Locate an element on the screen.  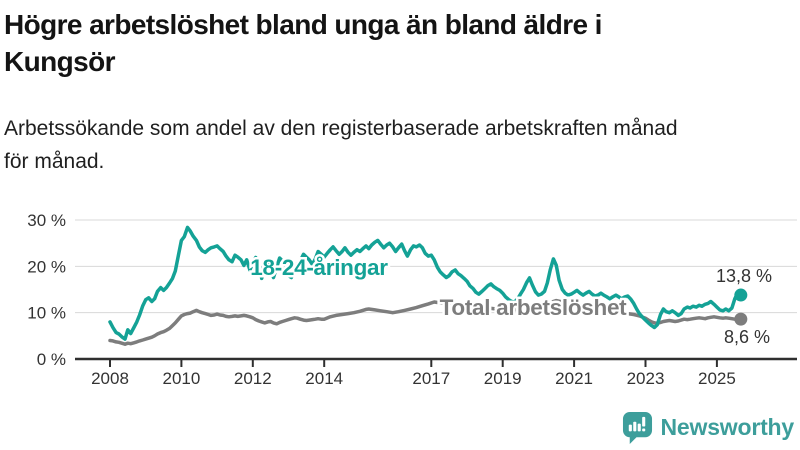
series-label: Total arbetslöshet is located at coordinates (534, 307).